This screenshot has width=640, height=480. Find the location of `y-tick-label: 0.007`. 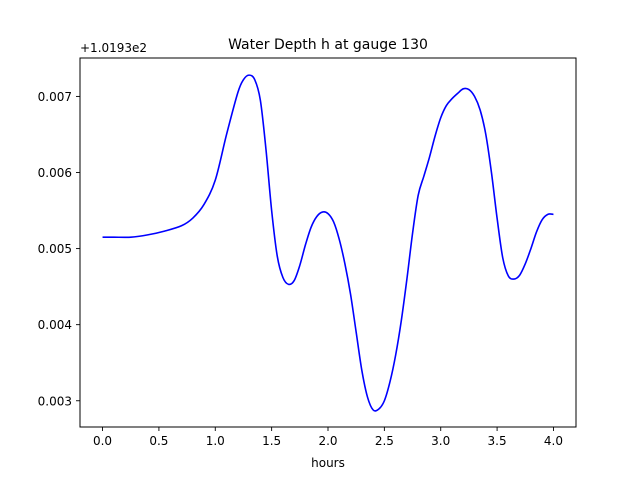

y-tick-label: 0.007 is located at coordinates (55, 97).